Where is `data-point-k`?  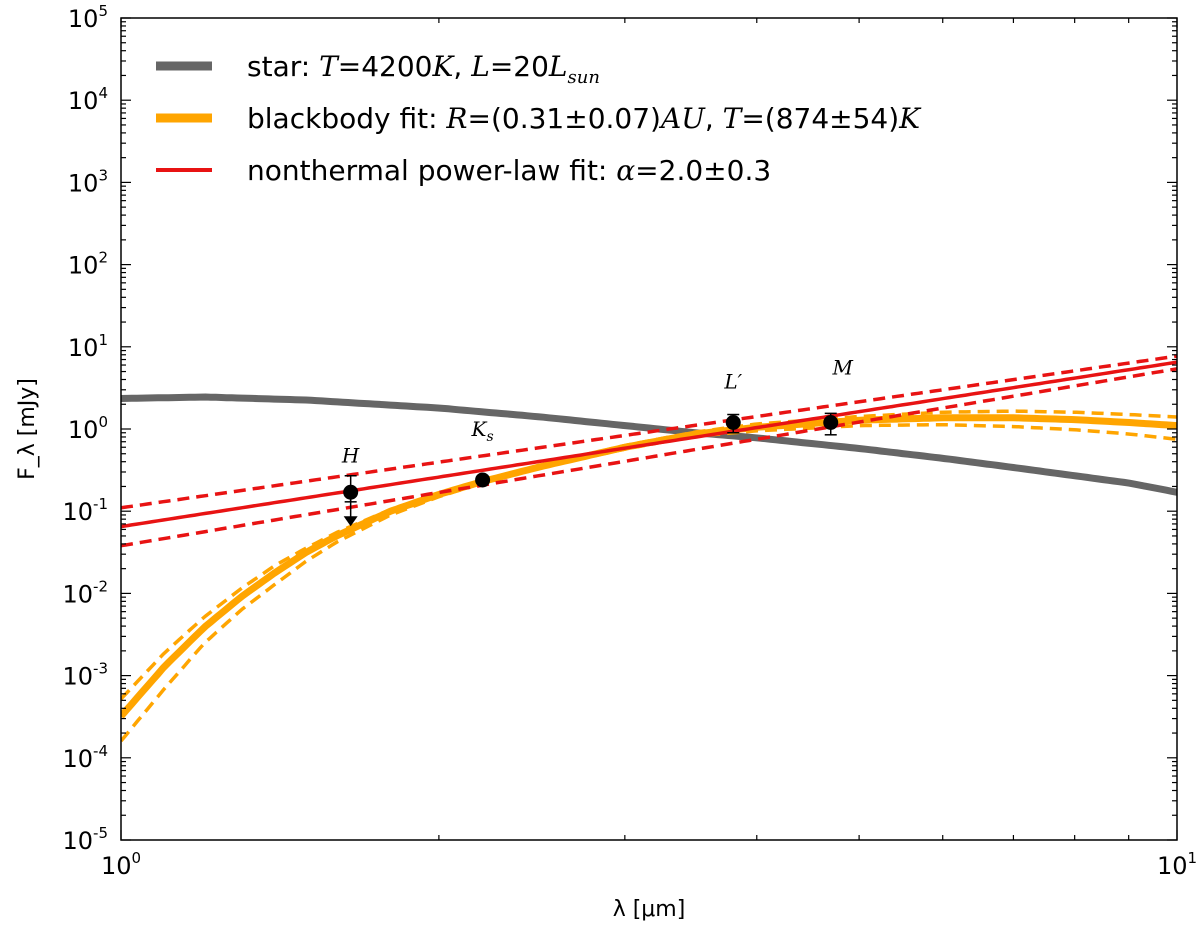
data-point-k is located at coordinates (483, 480).